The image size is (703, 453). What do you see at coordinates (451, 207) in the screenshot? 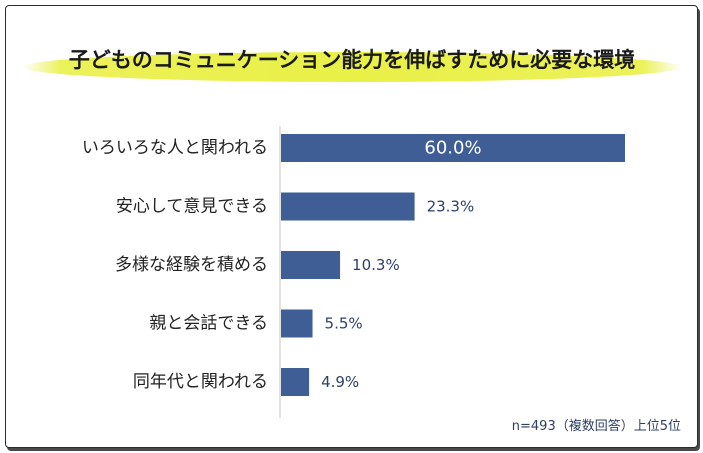
I see `value-label: 23.3%` at bounding box center [451, 207].